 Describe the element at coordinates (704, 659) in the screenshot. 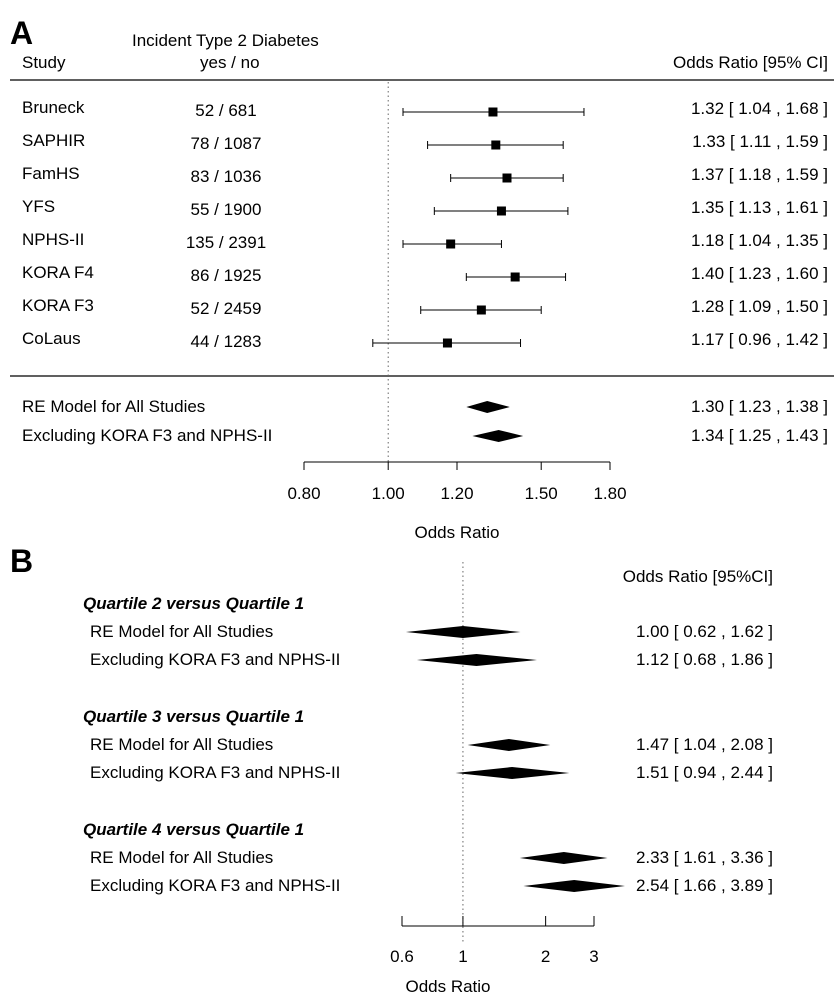

I see `panel-b-row-or-label: 1.12 [ 0.68 , 1.86 ]` at that location.